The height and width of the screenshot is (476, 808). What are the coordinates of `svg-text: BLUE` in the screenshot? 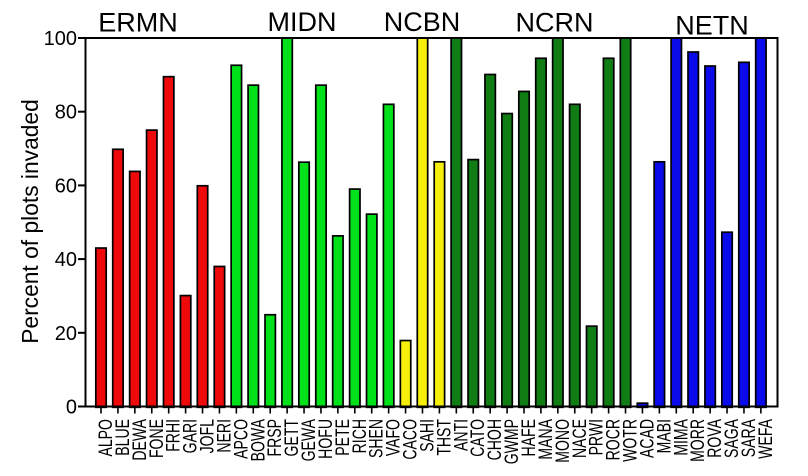 It's located at (123, 437).